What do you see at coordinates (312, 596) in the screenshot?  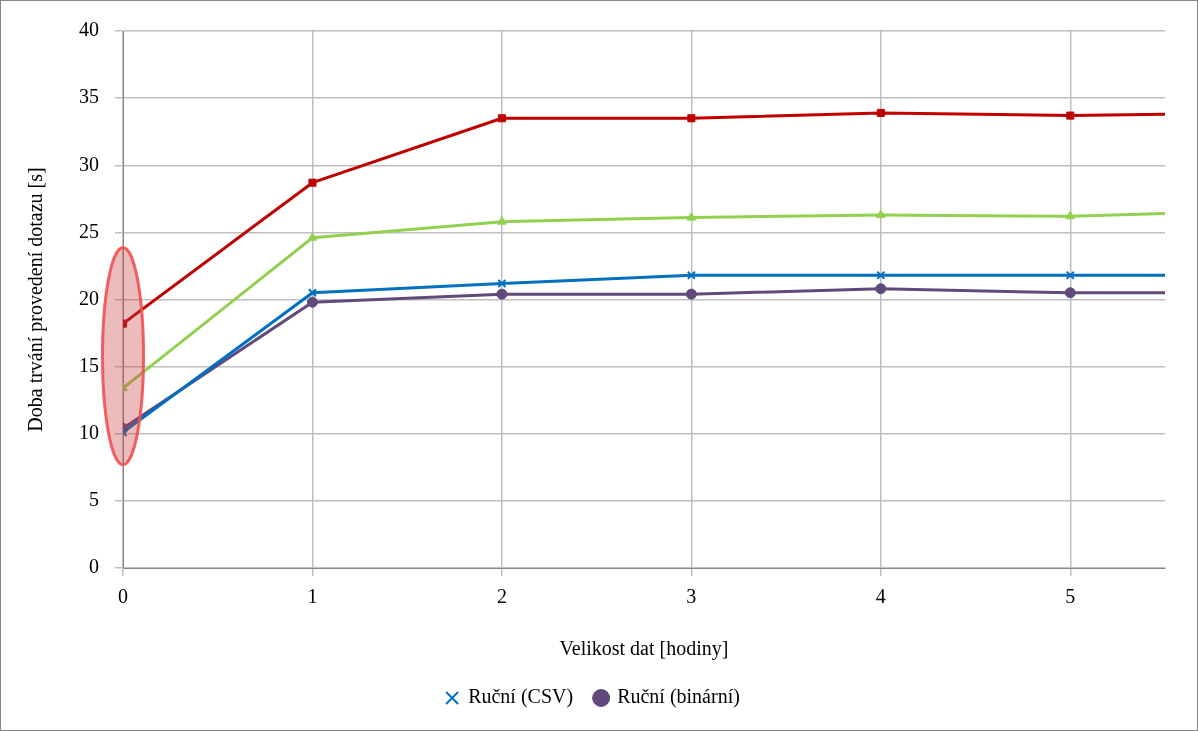 I see `x-tick-label: 1` at bounding box center [312, 596].